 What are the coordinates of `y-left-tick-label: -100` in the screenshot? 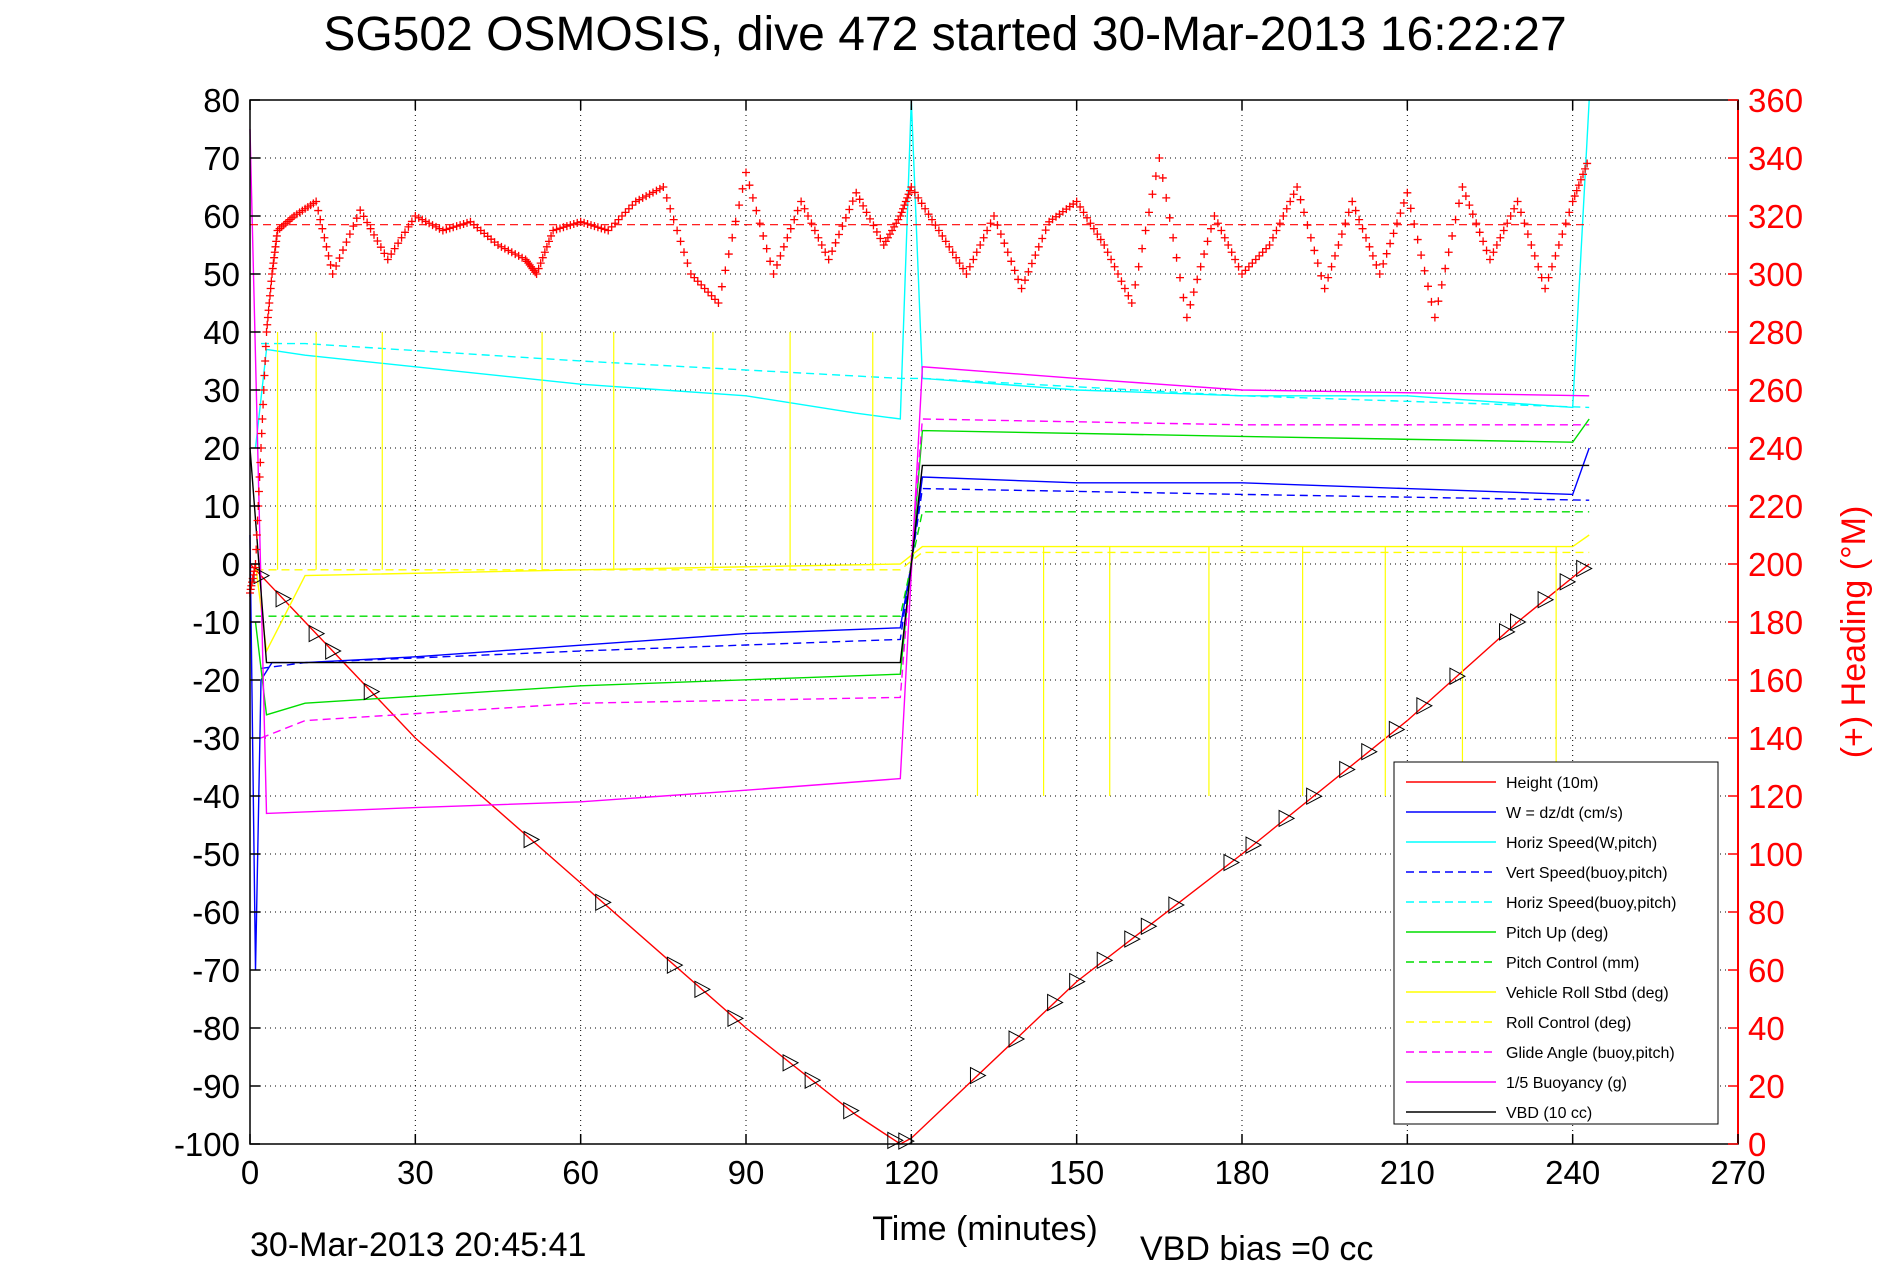 It's located at (207, 1144).